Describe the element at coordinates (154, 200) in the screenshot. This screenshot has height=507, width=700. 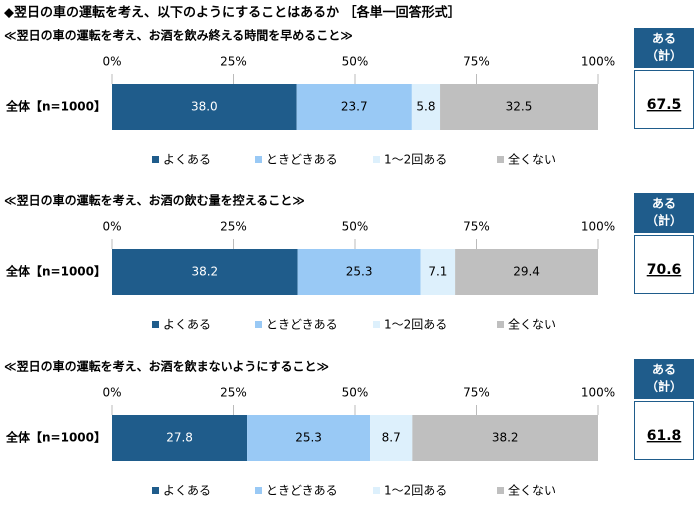
I see `subtitle: ≪翌日の車の運転を考え、お酒の飲む量を控えること≫` at that location.